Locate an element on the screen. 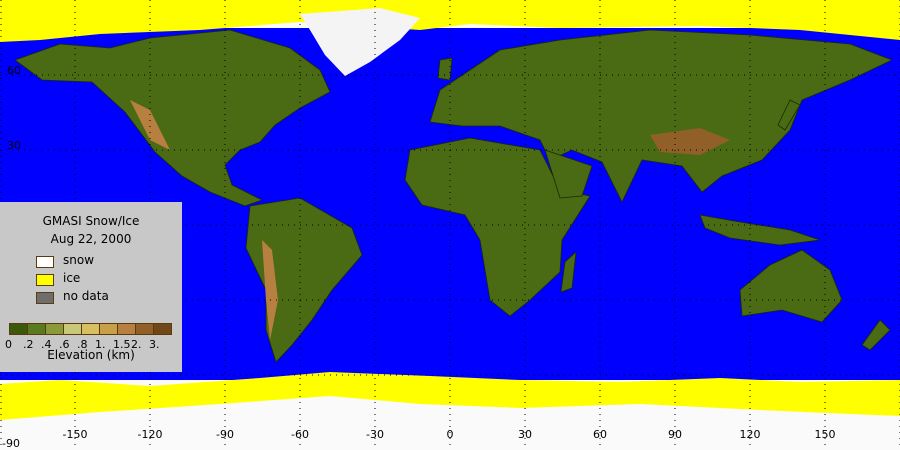 The image size is (900, 450). lon-label-minus90: -90 is located at coordinates (225, 434).